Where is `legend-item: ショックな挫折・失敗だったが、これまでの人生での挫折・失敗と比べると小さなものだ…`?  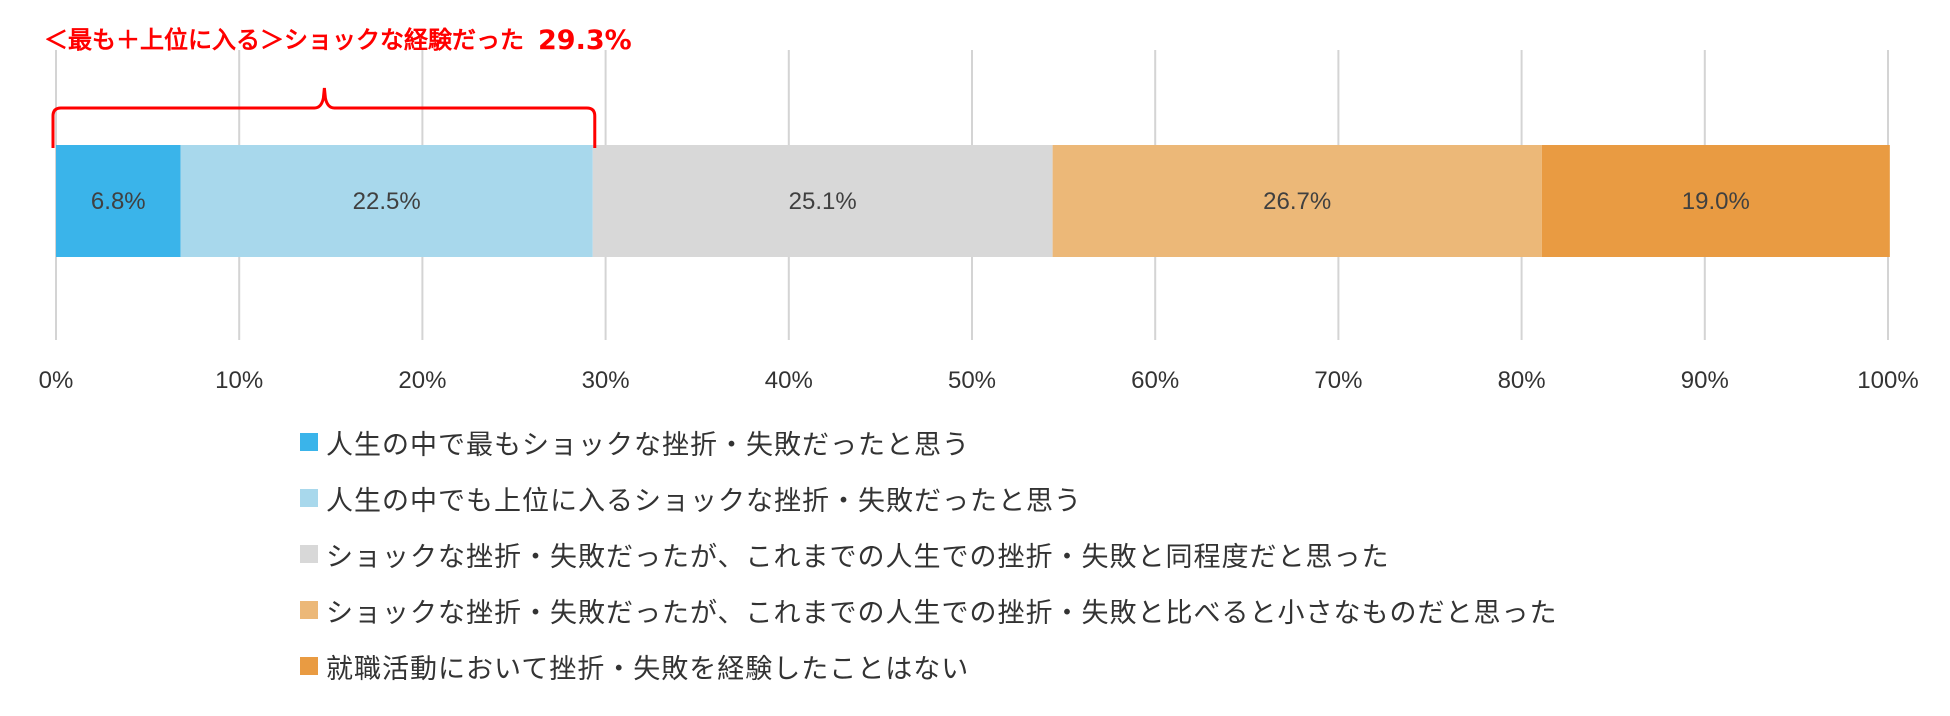
legend-item: ショックな挫折・失敗だったが、これまでの人生での挫折・失敗と比べると小さなものだ… is located at coordinates (928, 610).